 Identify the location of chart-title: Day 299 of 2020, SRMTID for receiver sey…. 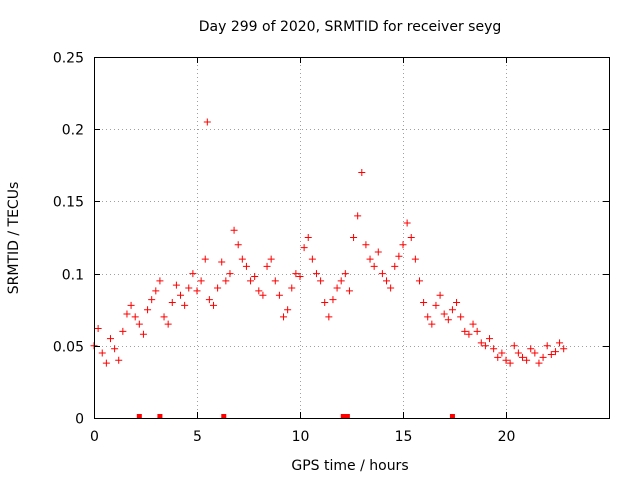
(350, 27).